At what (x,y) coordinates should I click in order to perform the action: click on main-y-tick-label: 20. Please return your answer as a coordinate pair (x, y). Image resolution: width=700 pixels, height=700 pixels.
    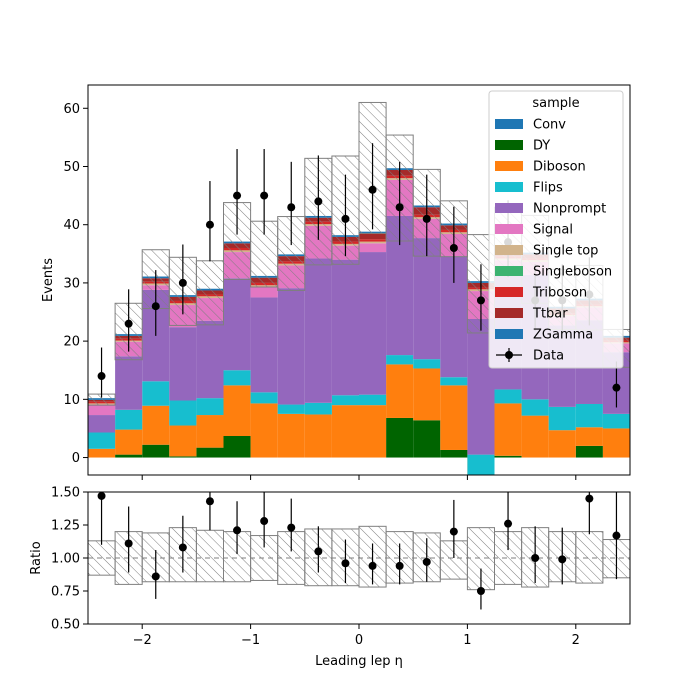
    Looking at the image, I should click on (71, 342).